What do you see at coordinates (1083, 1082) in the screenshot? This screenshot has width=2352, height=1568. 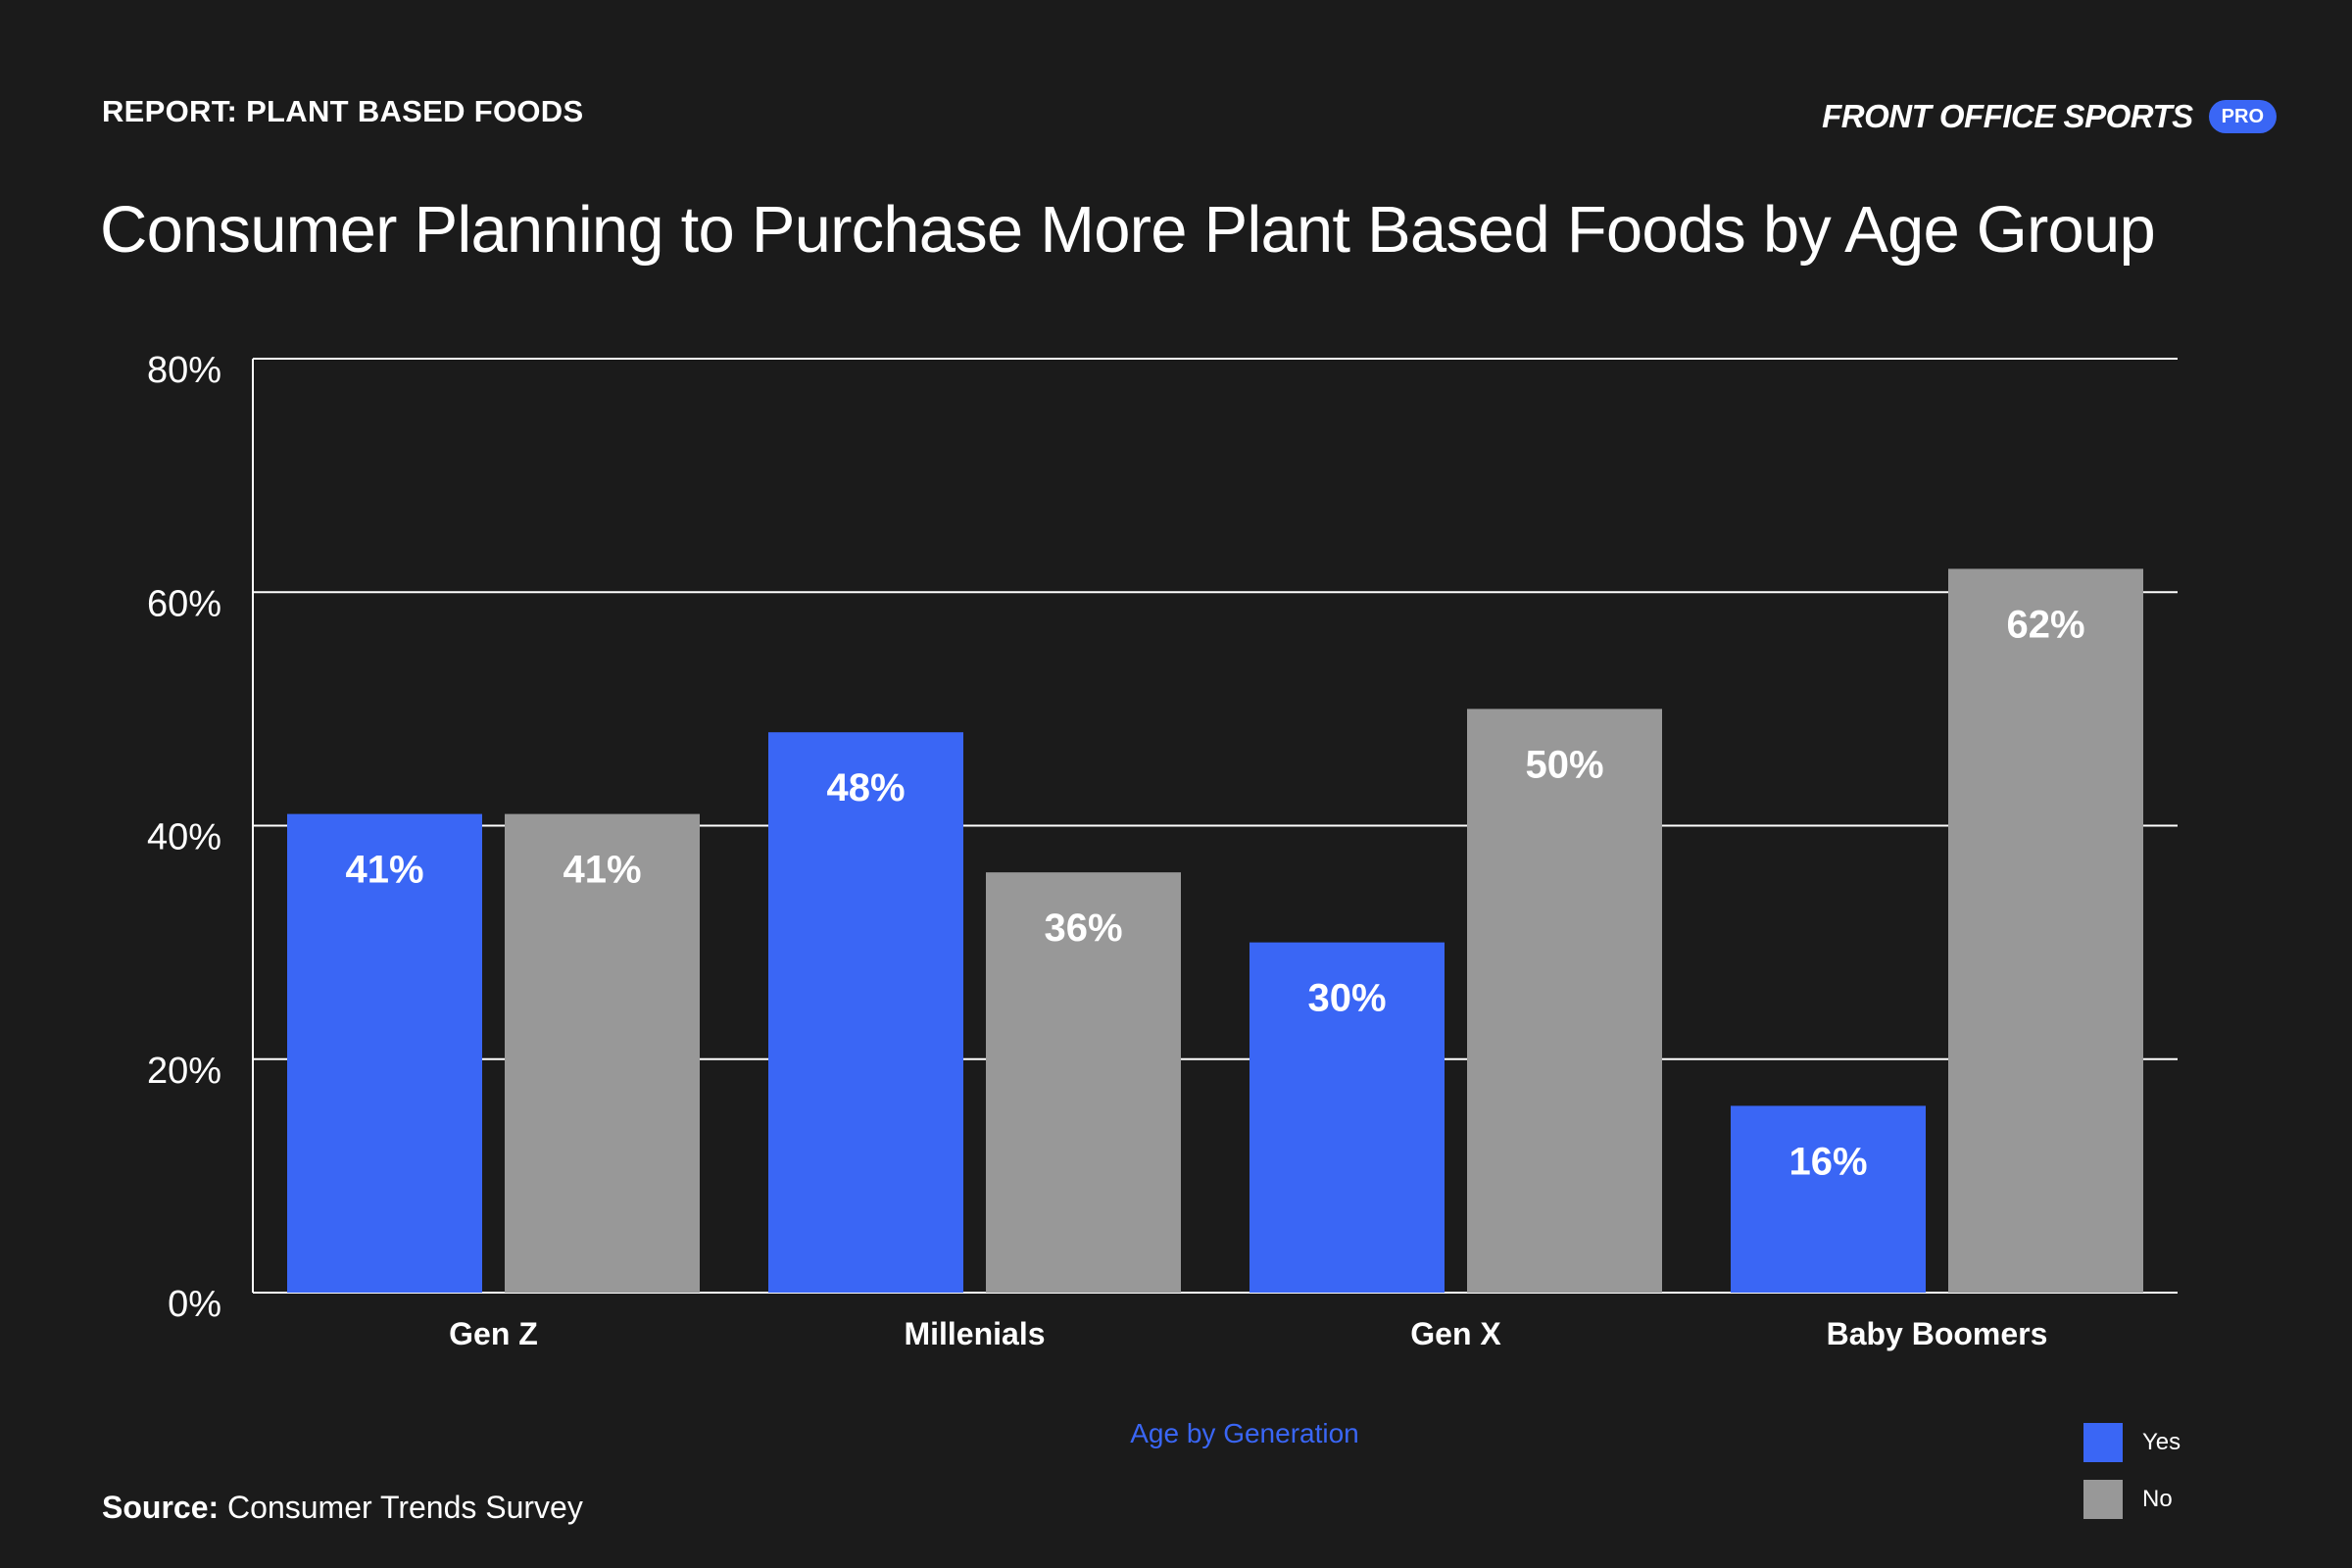 I see `bar-no-millenials` at bounding box center [1083, 1082].